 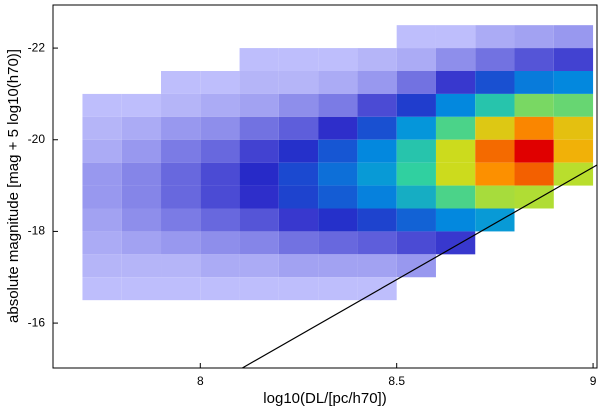 What do you see at coordinates (200, 381) in the screenshot?
I see `x-tick-label: 8` at bounding box center [200, 381].